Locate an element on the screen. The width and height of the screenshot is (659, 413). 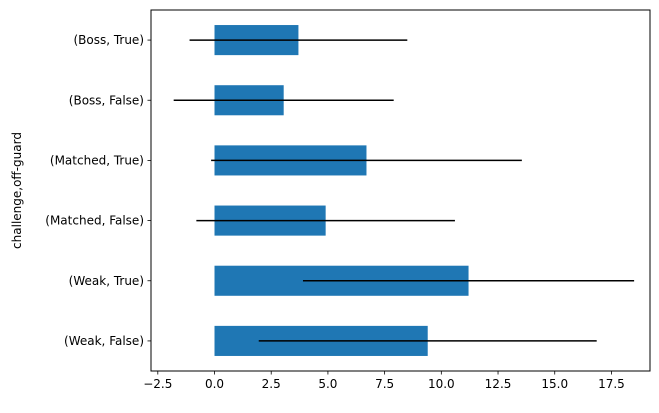
y-tick-label: (Weak, True) is located at coordinates (106, 281).